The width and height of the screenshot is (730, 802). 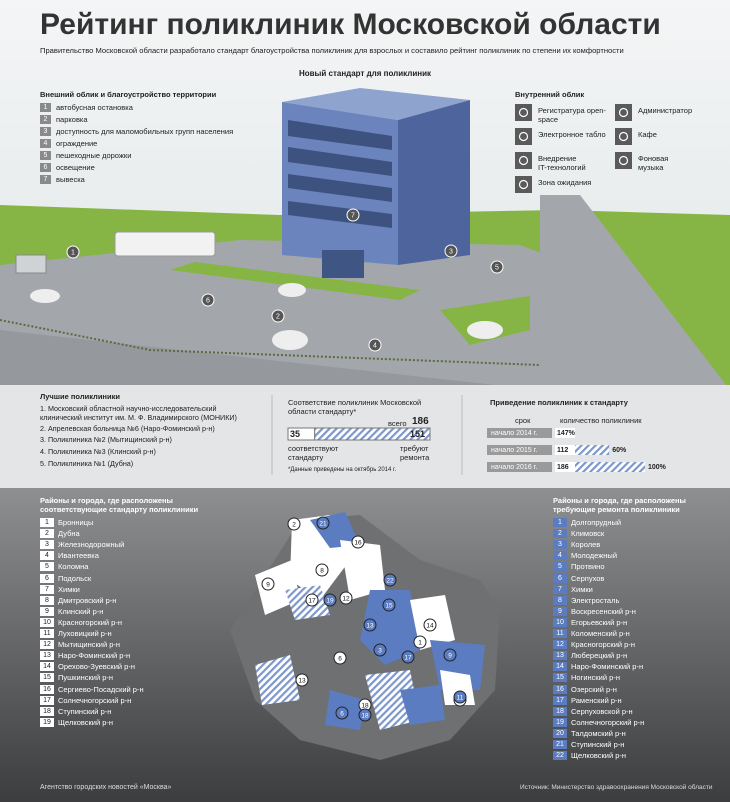 What do you see at coordinates (45, 131) in the screenshot?
I see `item-number: 3` at bounding box center [45, 131].